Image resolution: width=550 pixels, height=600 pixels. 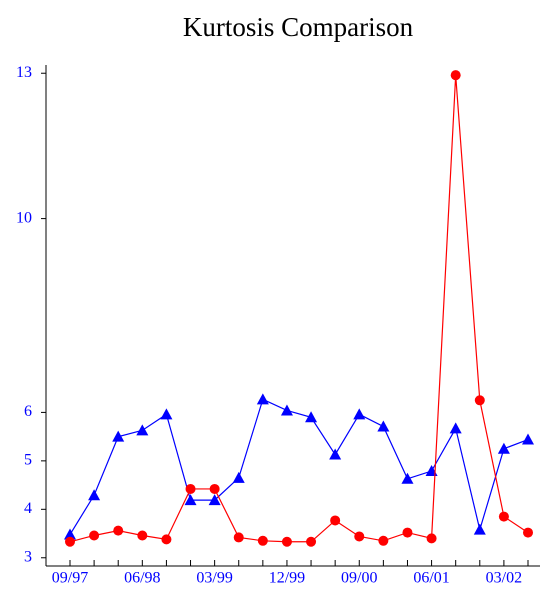 I want to click on x-tick-label: 03/02, so click(x=504, y=578).